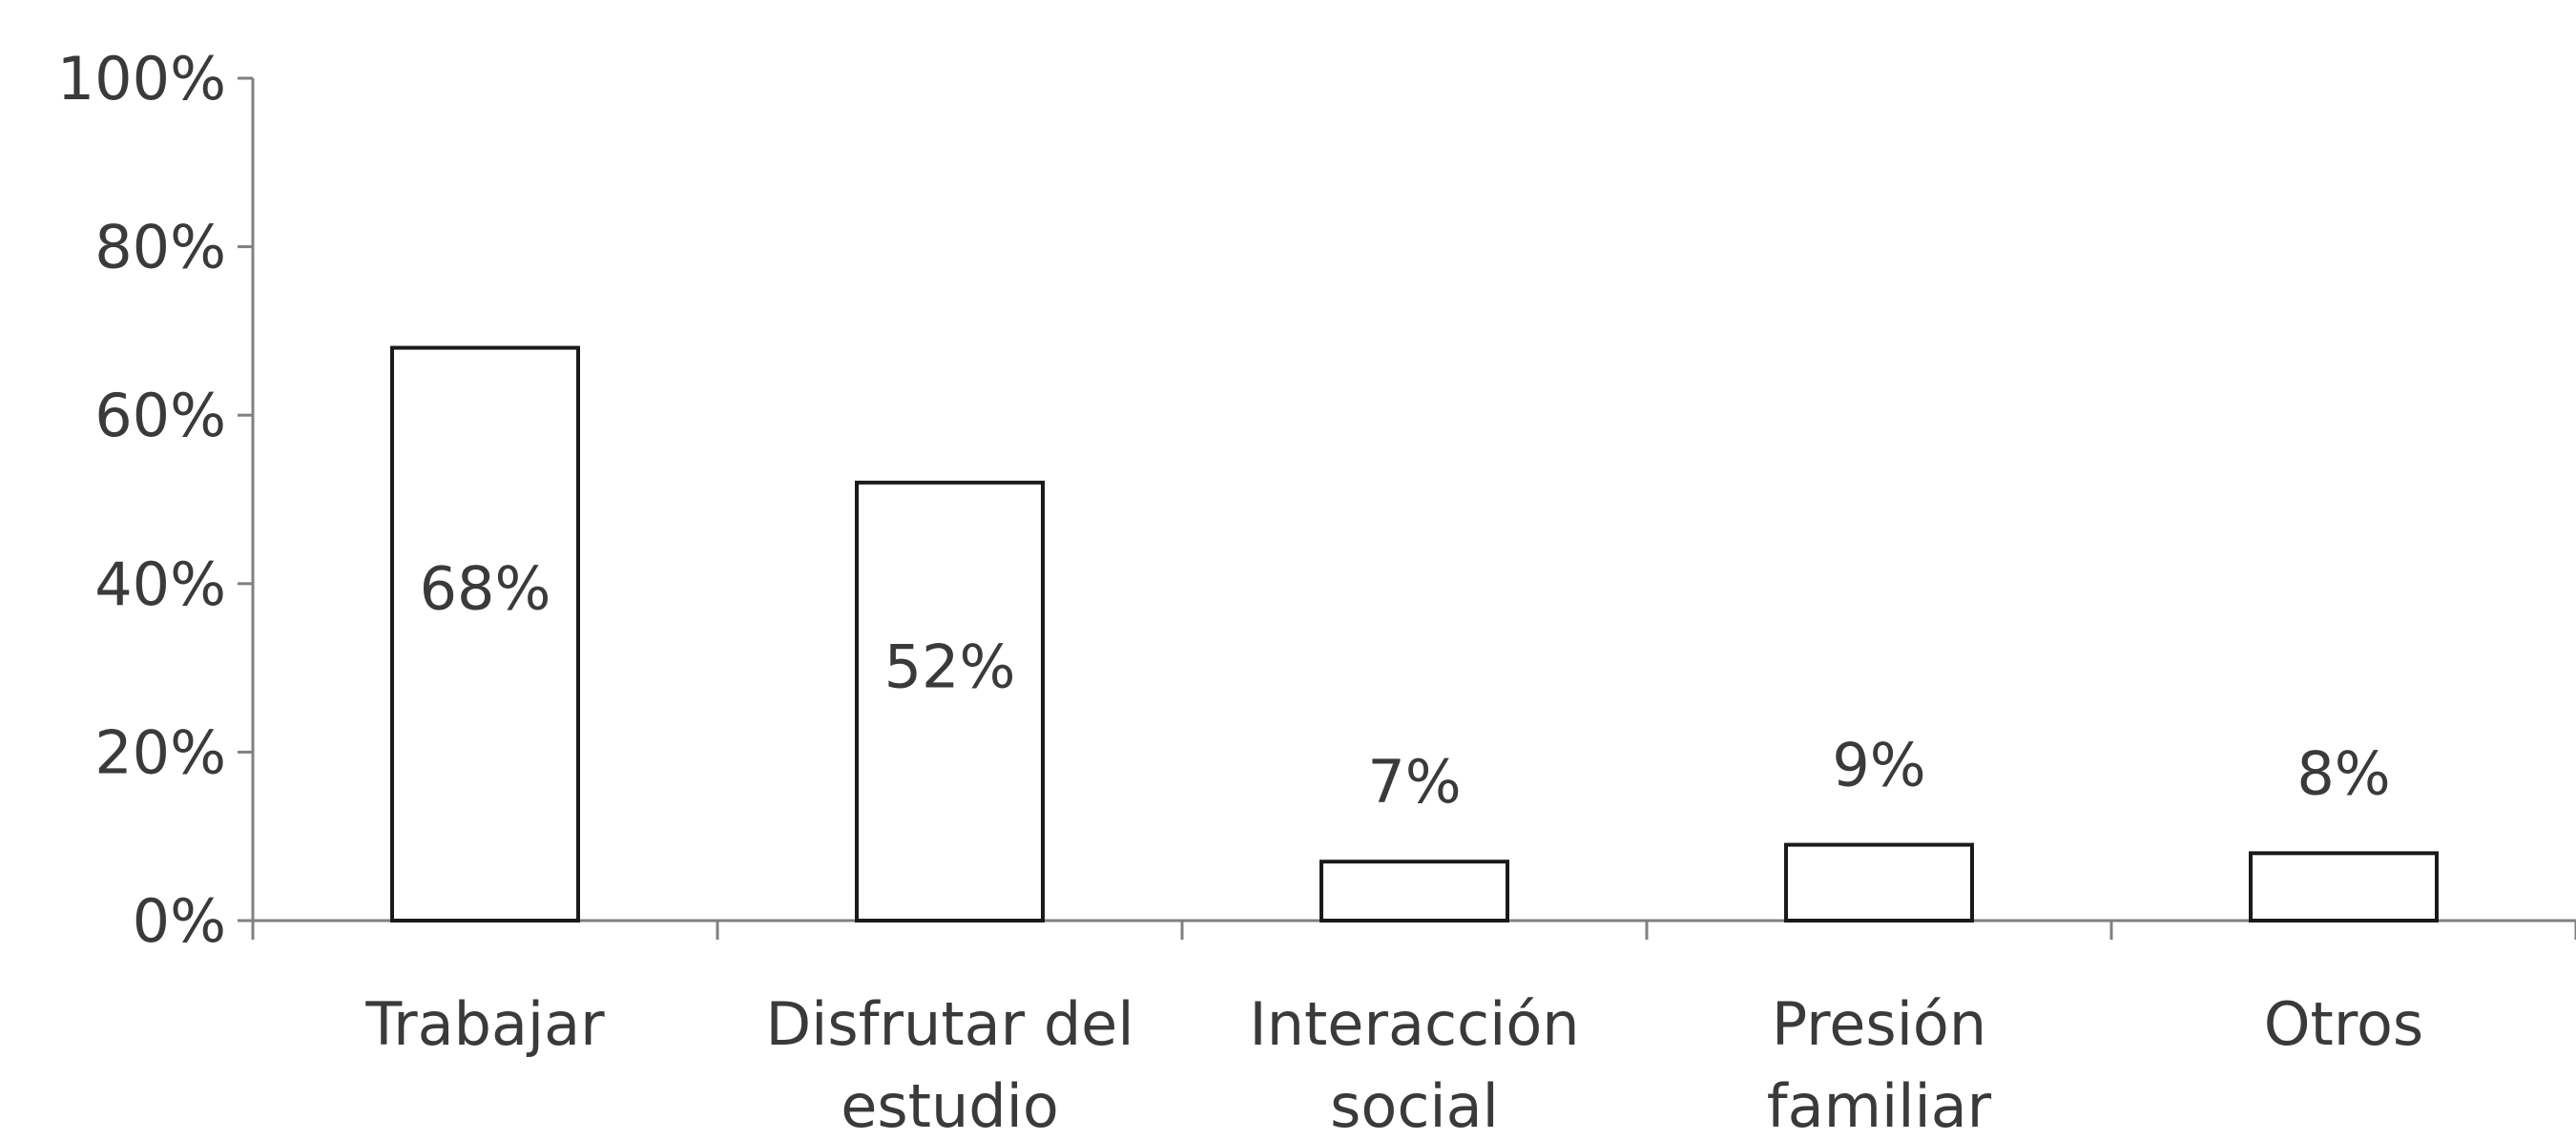  Describe the element at coordinates (1414, 782) in the screenshot. I see `data-label: 7%` at that location.